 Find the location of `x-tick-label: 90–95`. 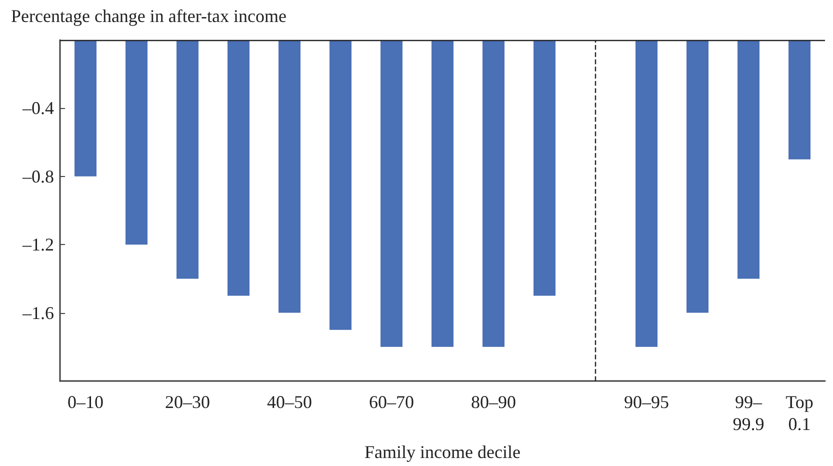

x-tick-label: 90–95 is located at coordinates (646, 402).